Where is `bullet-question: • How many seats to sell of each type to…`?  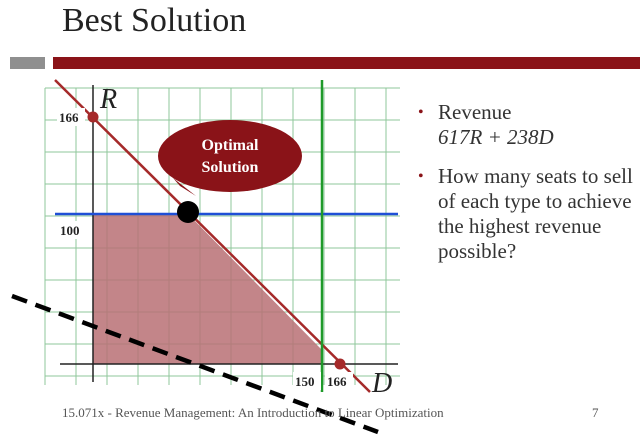
bullet-question: • How many seats to sell of each type to… is located at coordinates (526, 214).